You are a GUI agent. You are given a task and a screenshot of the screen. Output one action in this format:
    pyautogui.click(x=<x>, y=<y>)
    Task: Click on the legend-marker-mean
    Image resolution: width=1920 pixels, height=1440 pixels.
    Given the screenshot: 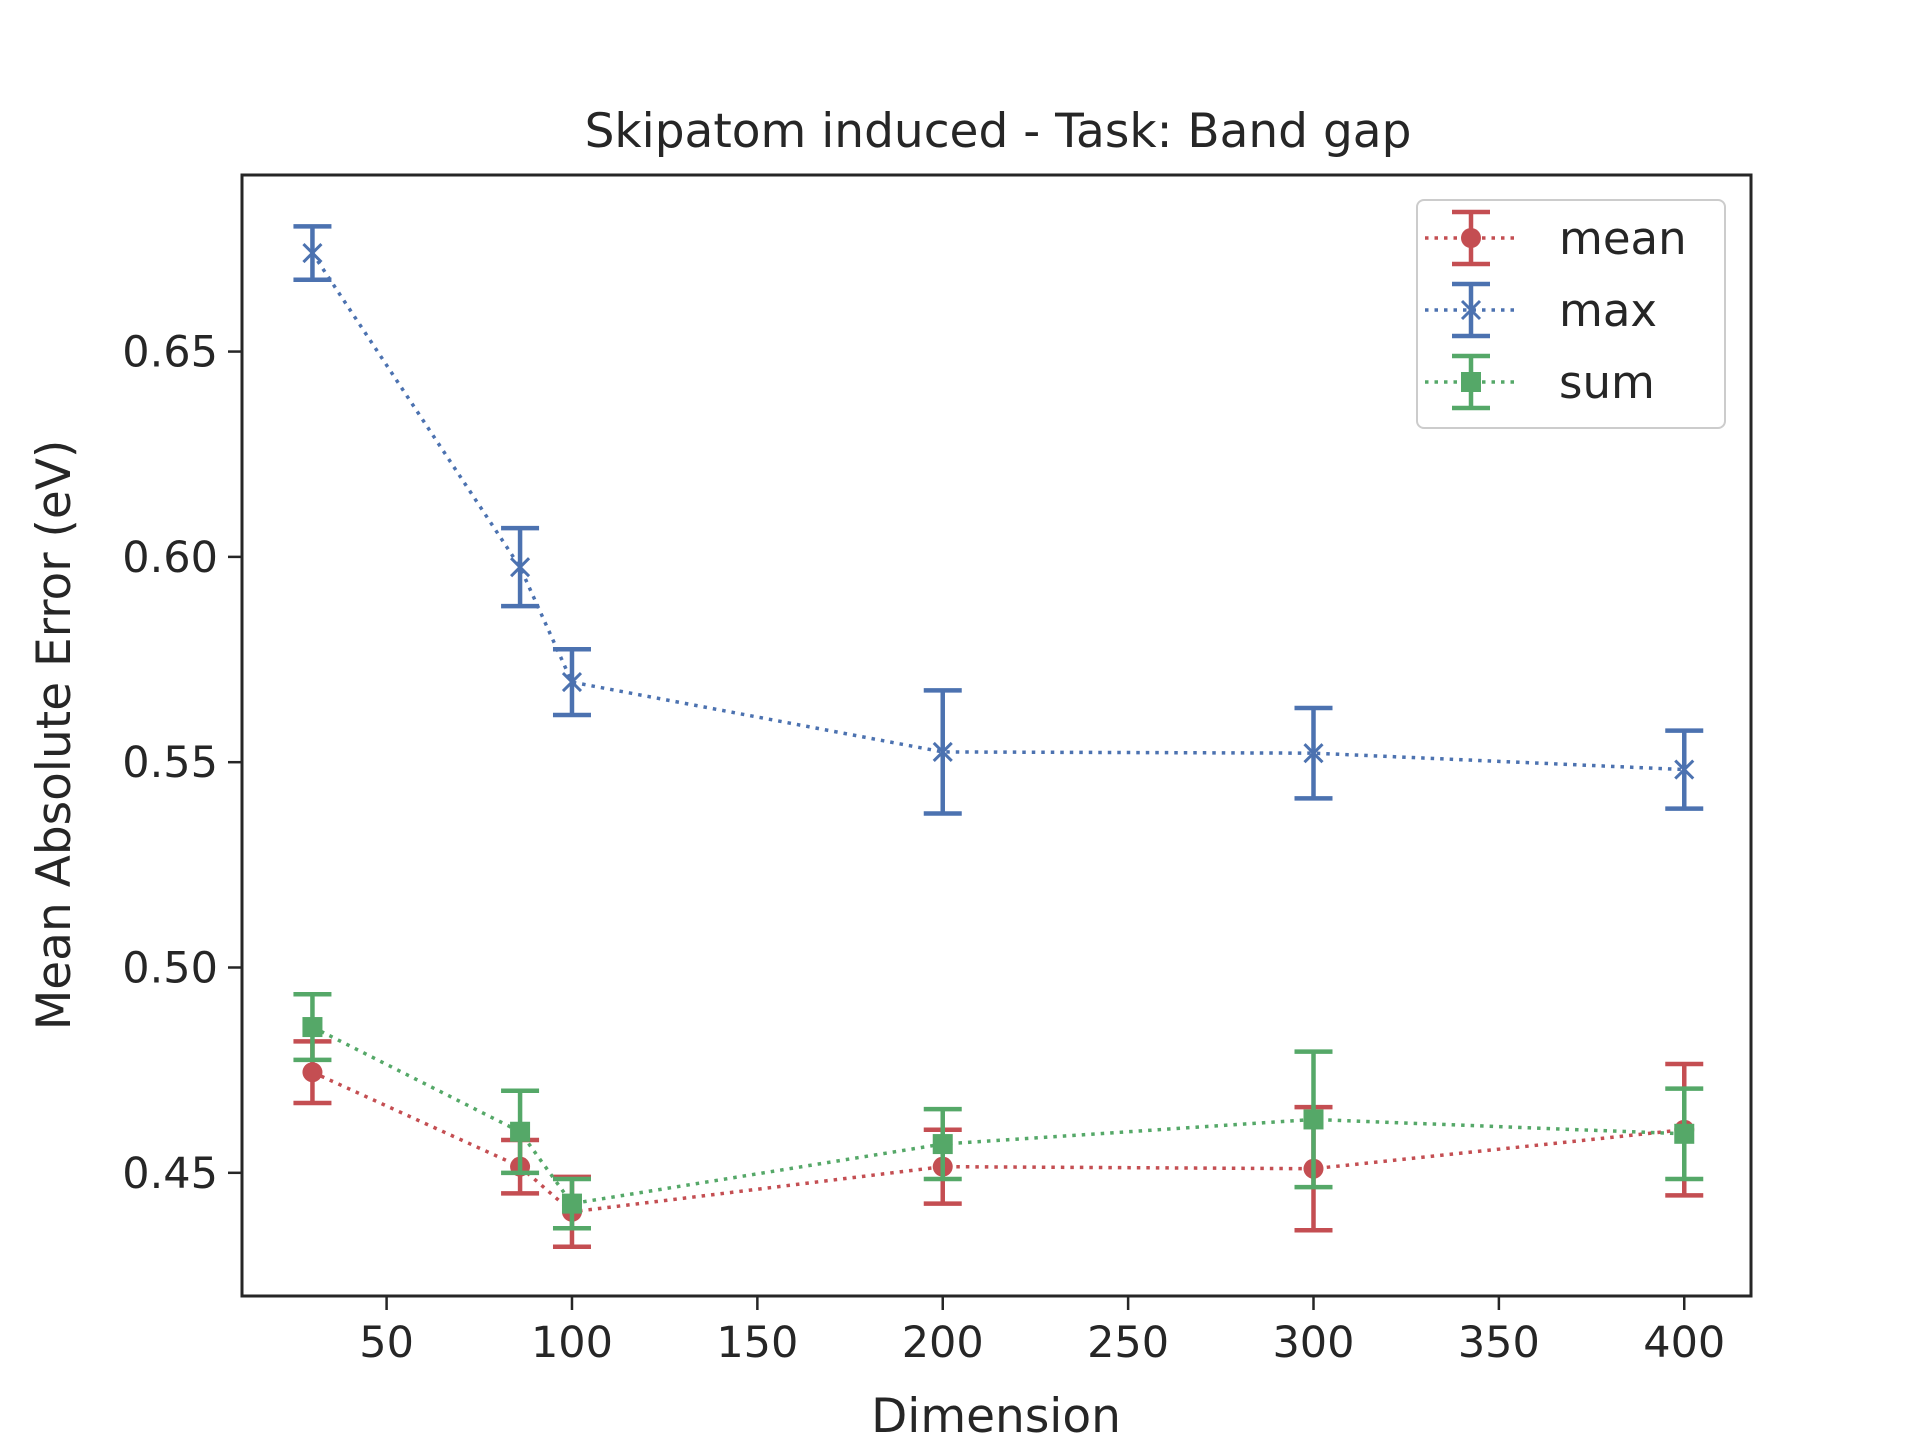 What is the action you would take?
    pyautogui.click(x=1471, y=238)
    